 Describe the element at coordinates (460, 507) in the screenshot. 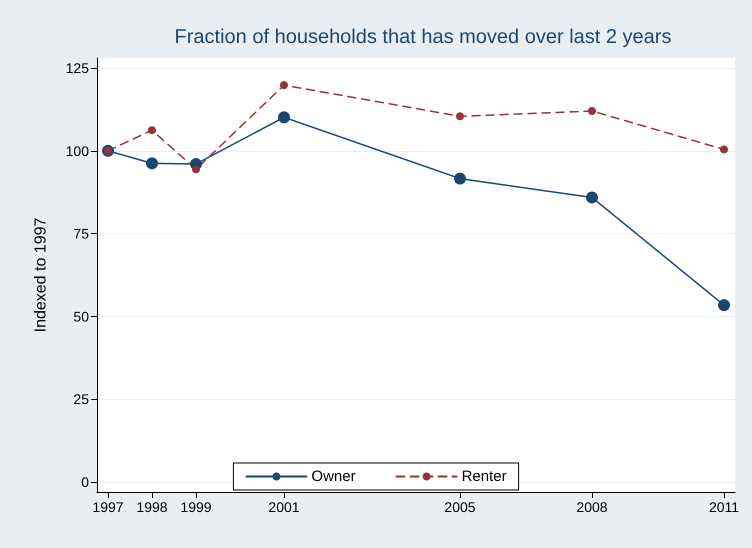

I see `x-tick-label: 2005` at that location.